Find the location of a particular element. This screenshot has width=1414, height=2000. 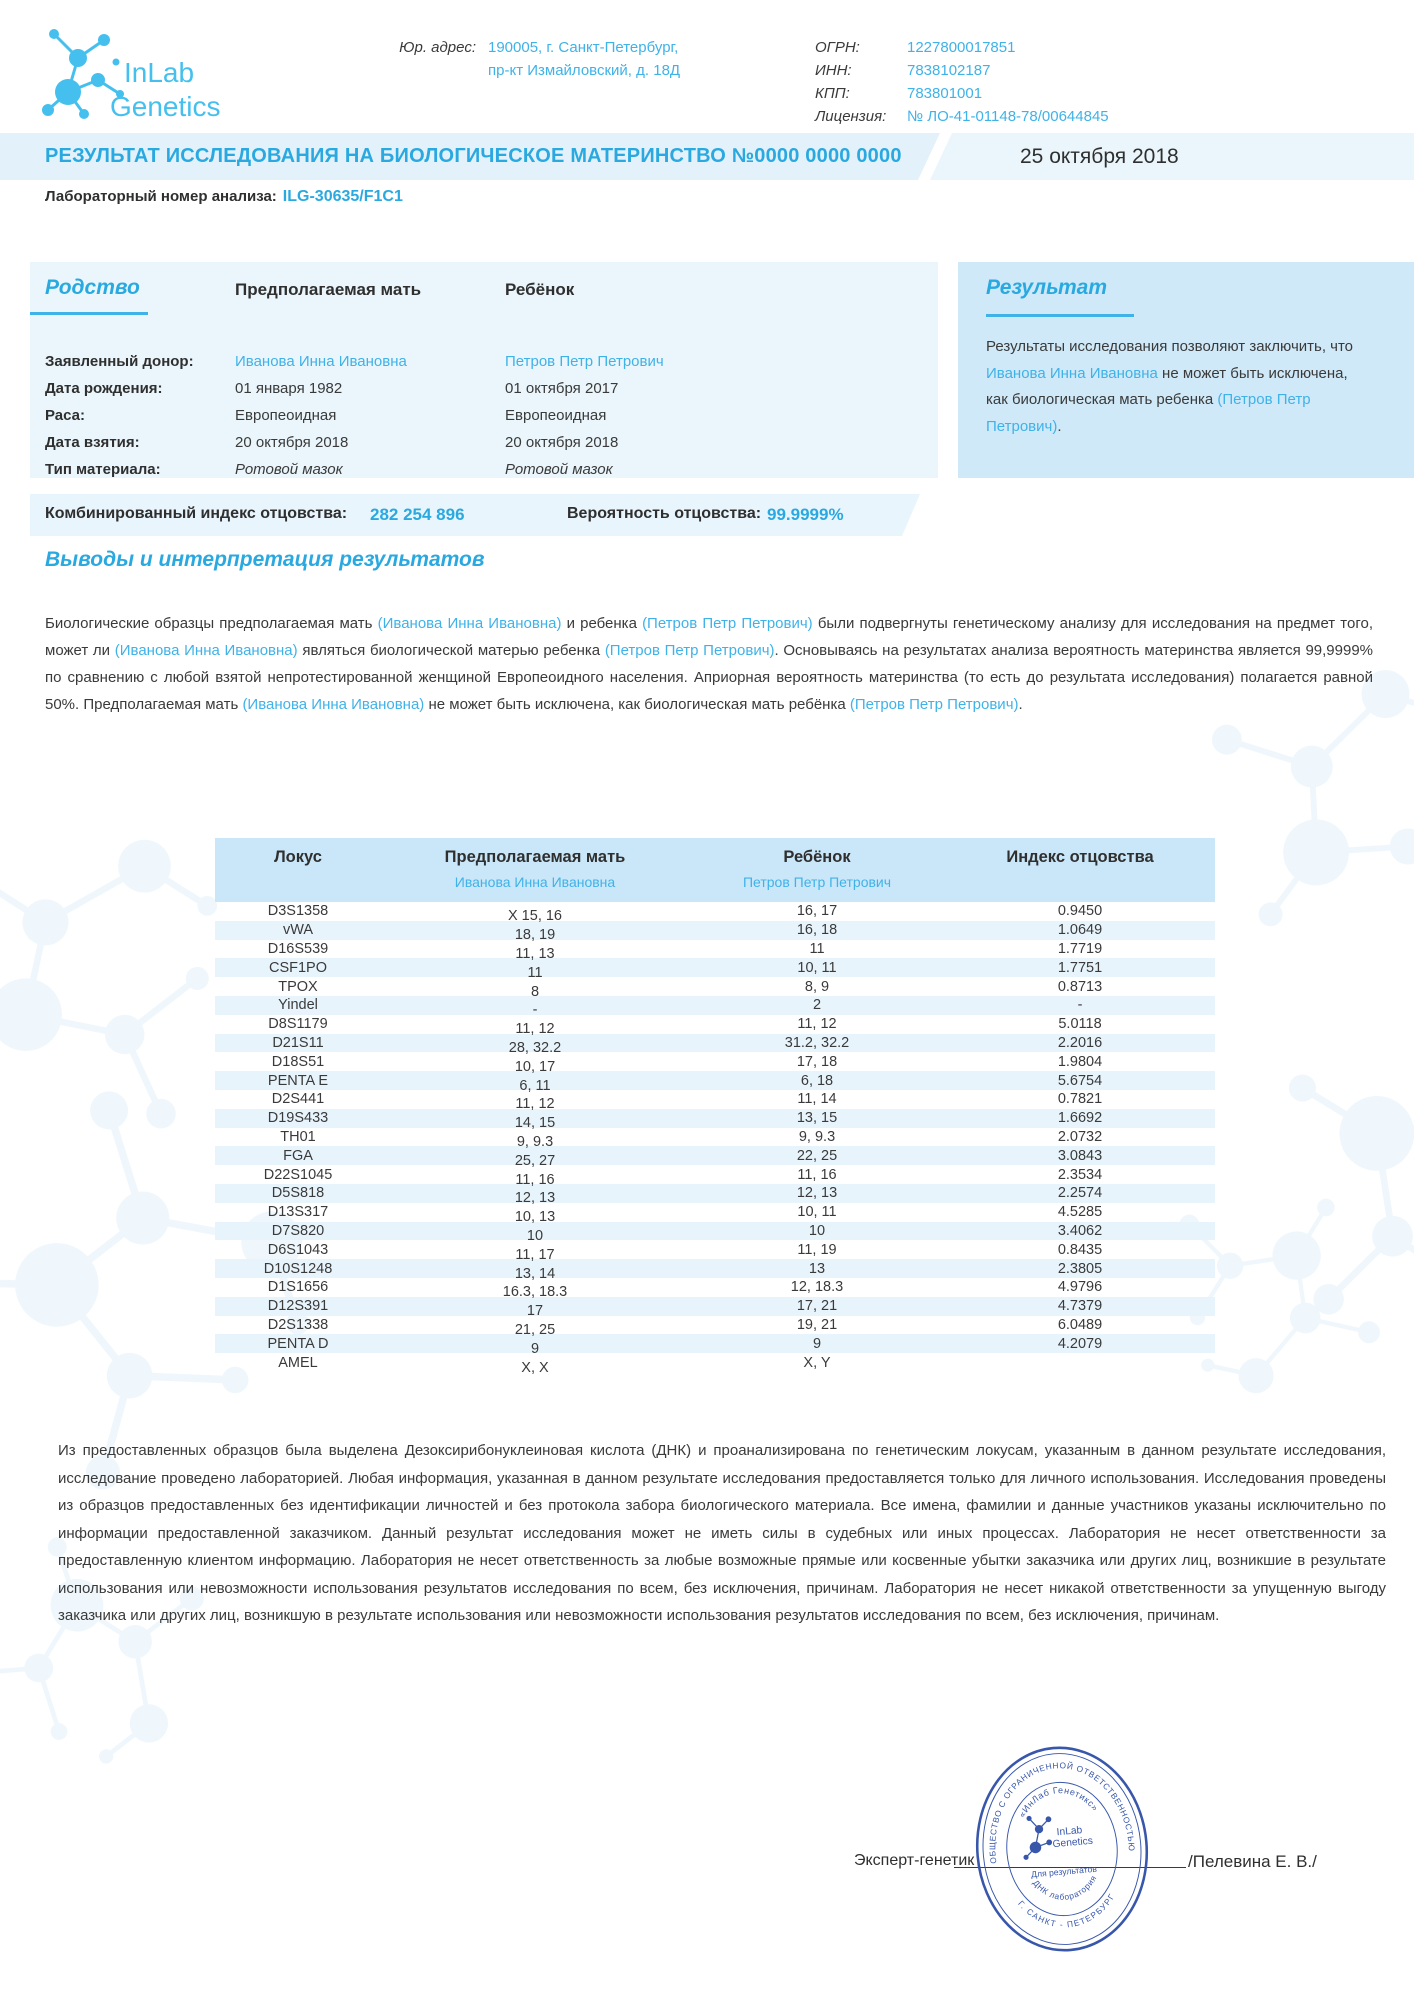

cell-mother-alleles: 8 is located at coordinates (535, 991).